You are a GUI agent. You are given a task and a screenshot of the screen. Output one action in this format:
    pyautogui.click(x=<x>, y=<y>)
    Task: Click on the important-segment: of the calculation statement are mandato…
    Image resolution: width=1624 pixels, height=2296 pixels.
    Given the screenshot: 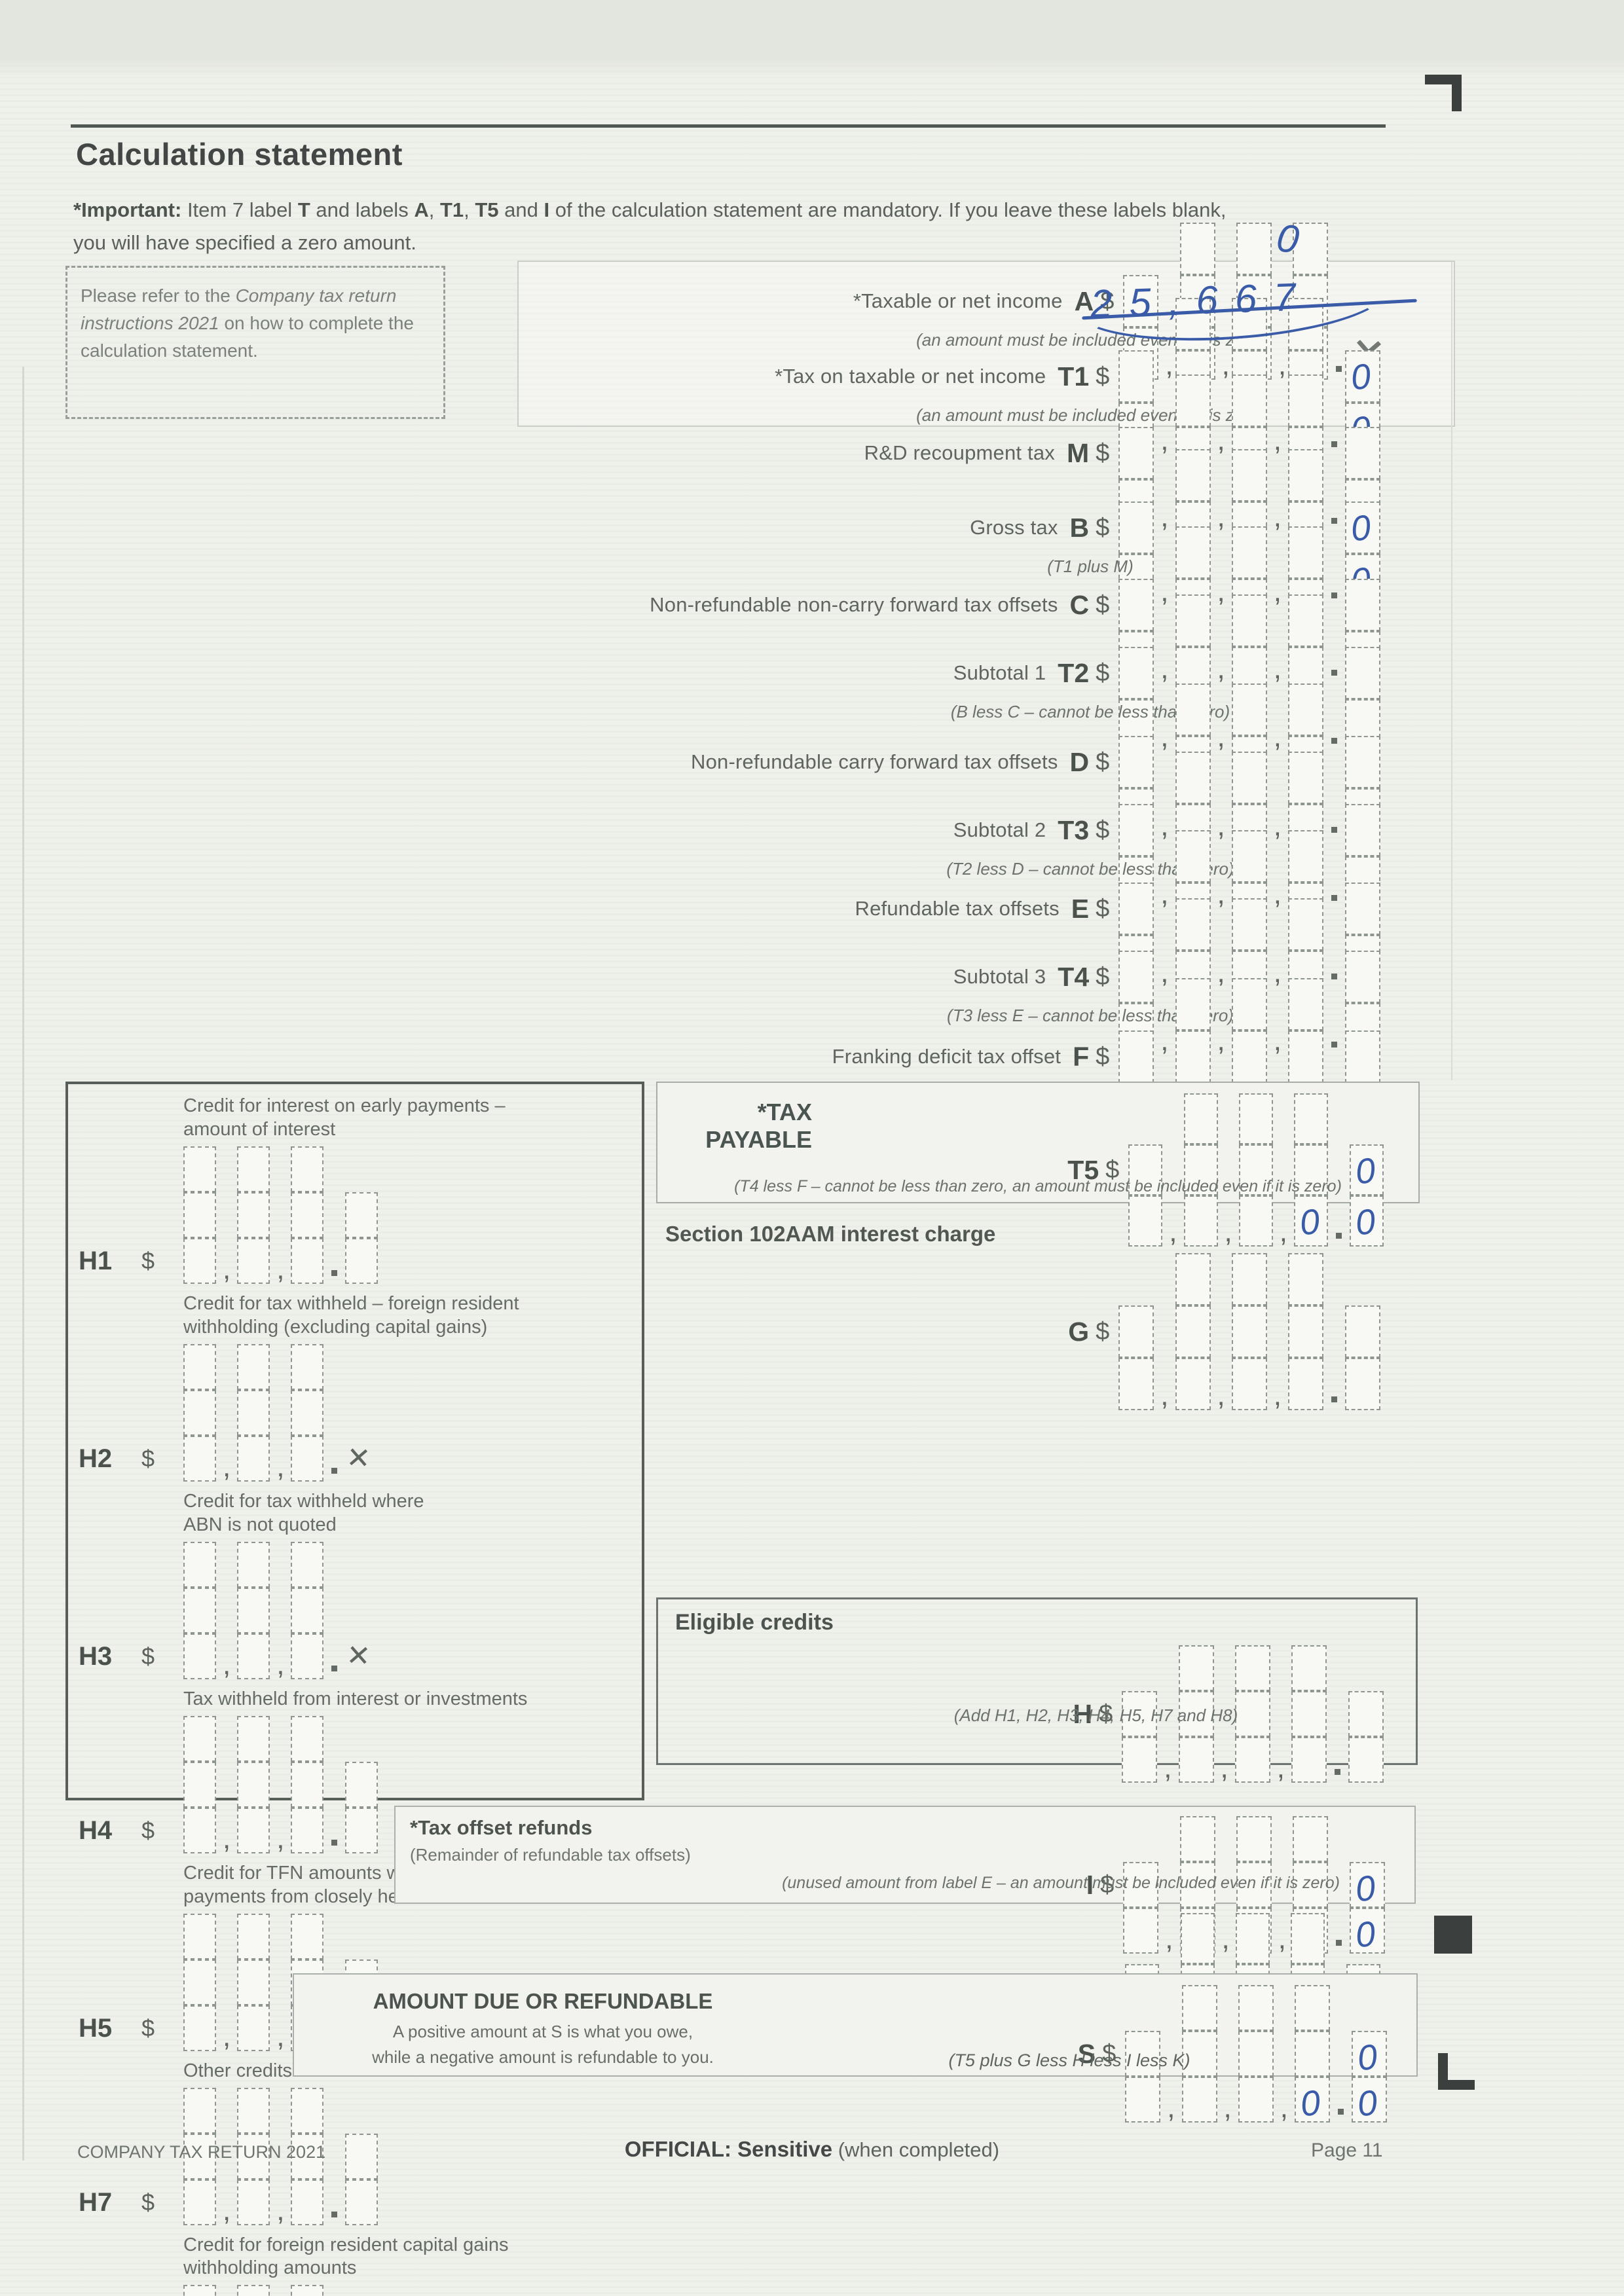 What is the action you would take?
    pyautogui.click(x=650, y=226)
    